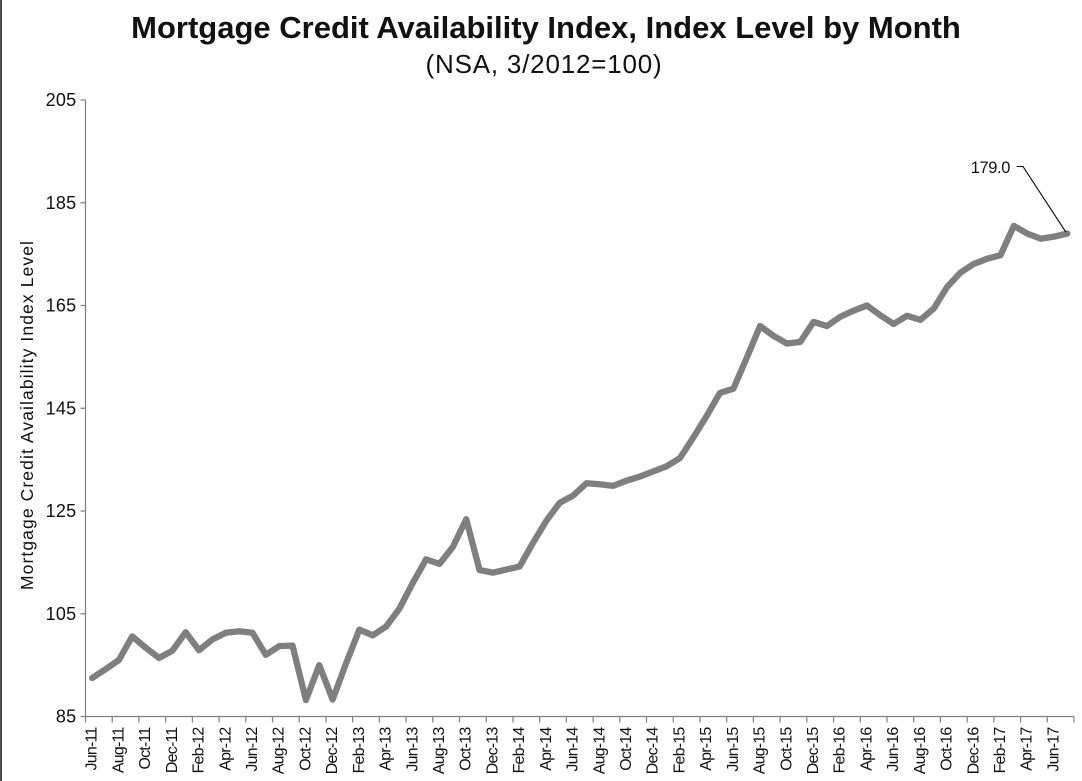 The image size is (1082, 781). What do you see at coordinates (252, 749) in the screenshot?
I see `x-tick-label: Jun-12` at bounding box center [252, 749].